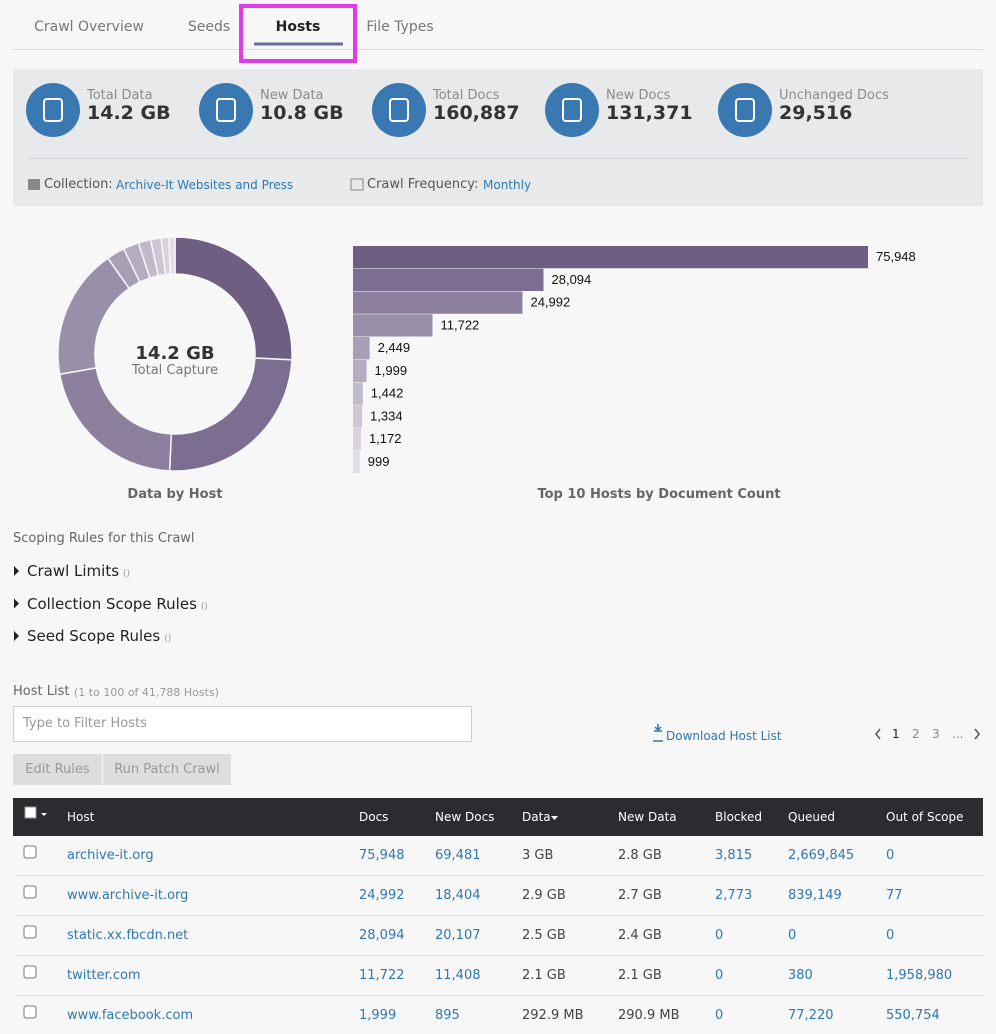  What do you see at coordinates (544, 895) in the screenshot?
I see `table-cell: 2.9 GB` at bounding box center [544, 895].